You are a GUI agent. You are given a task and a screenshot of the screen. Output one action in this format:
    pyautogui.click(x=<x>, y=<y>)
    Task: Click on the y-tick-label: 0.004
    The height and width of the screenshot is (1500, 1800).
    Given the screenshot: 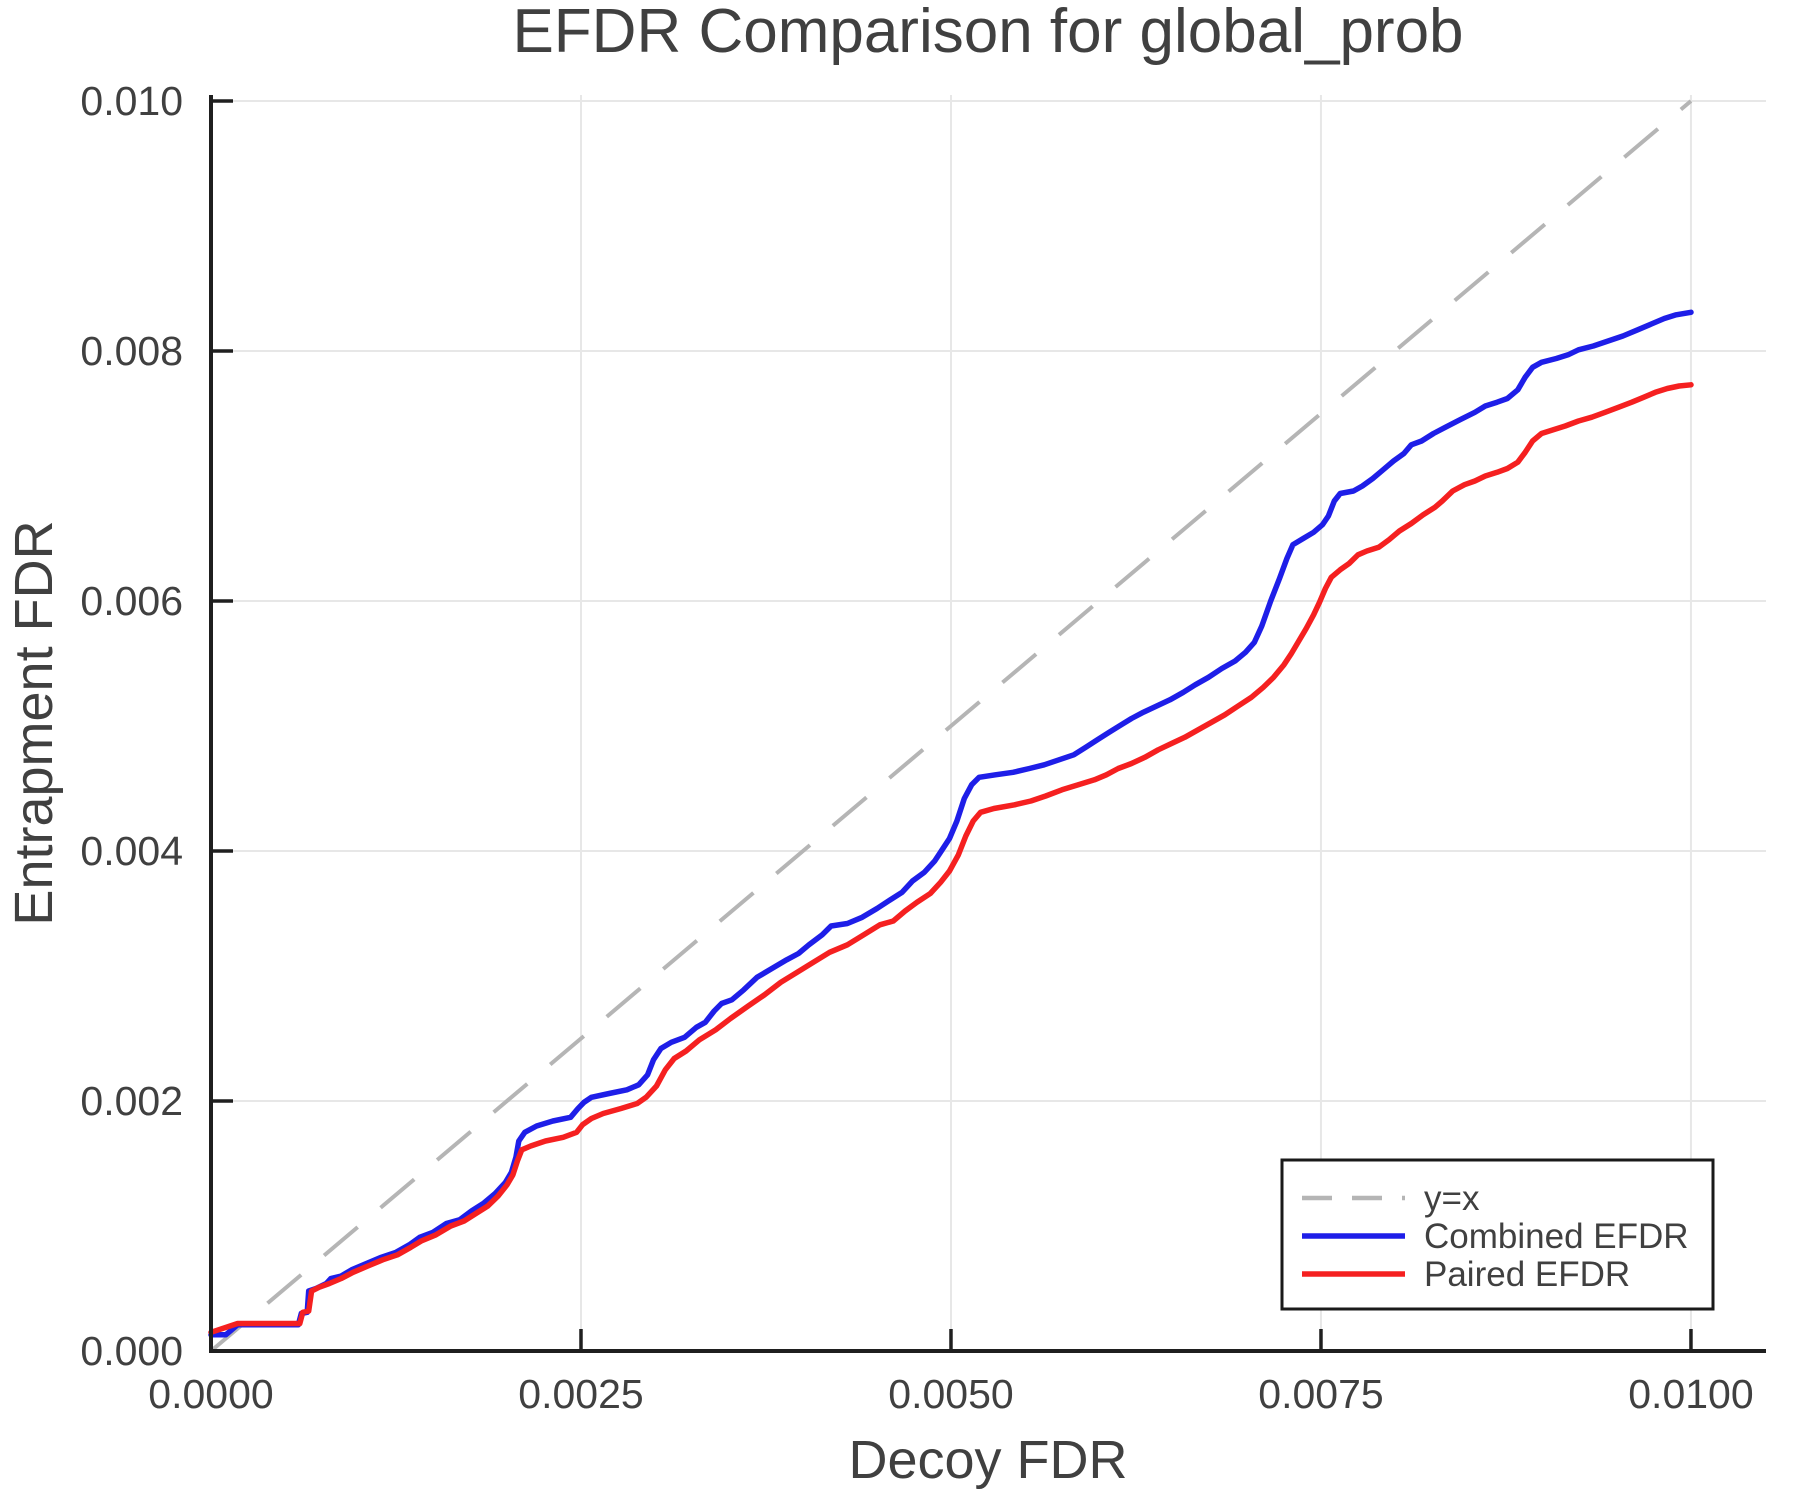 What is the action you would take?
    pyautogui.click(x=131, y=851)
    